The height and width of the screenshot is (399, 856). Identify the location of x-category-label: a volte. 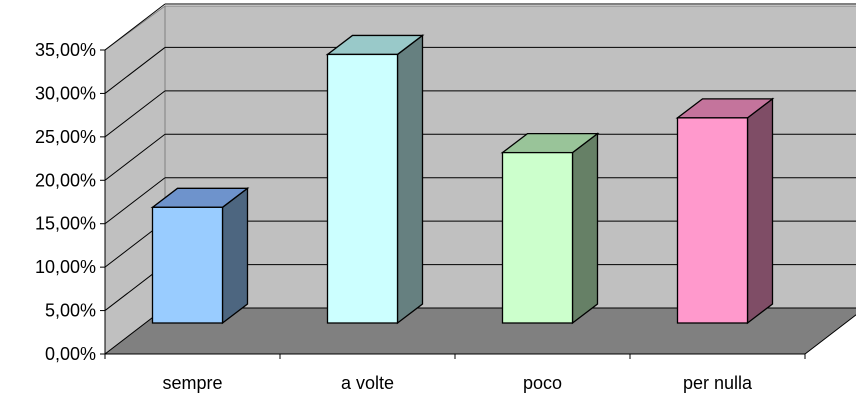
(367, 383).